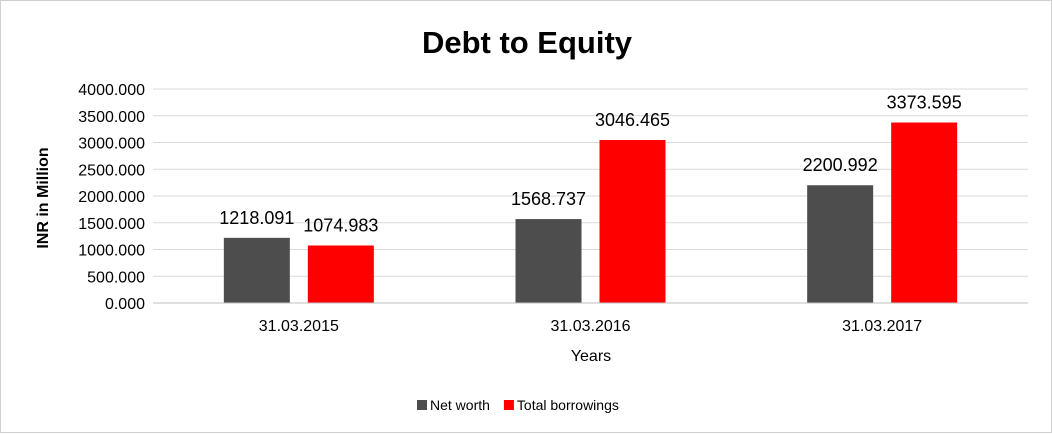 The width and height of the screenshot is (1052, 434). Describe the element at coordinates (256, 218) in the screenshot. I see `data-label: 1218.091` at that location.